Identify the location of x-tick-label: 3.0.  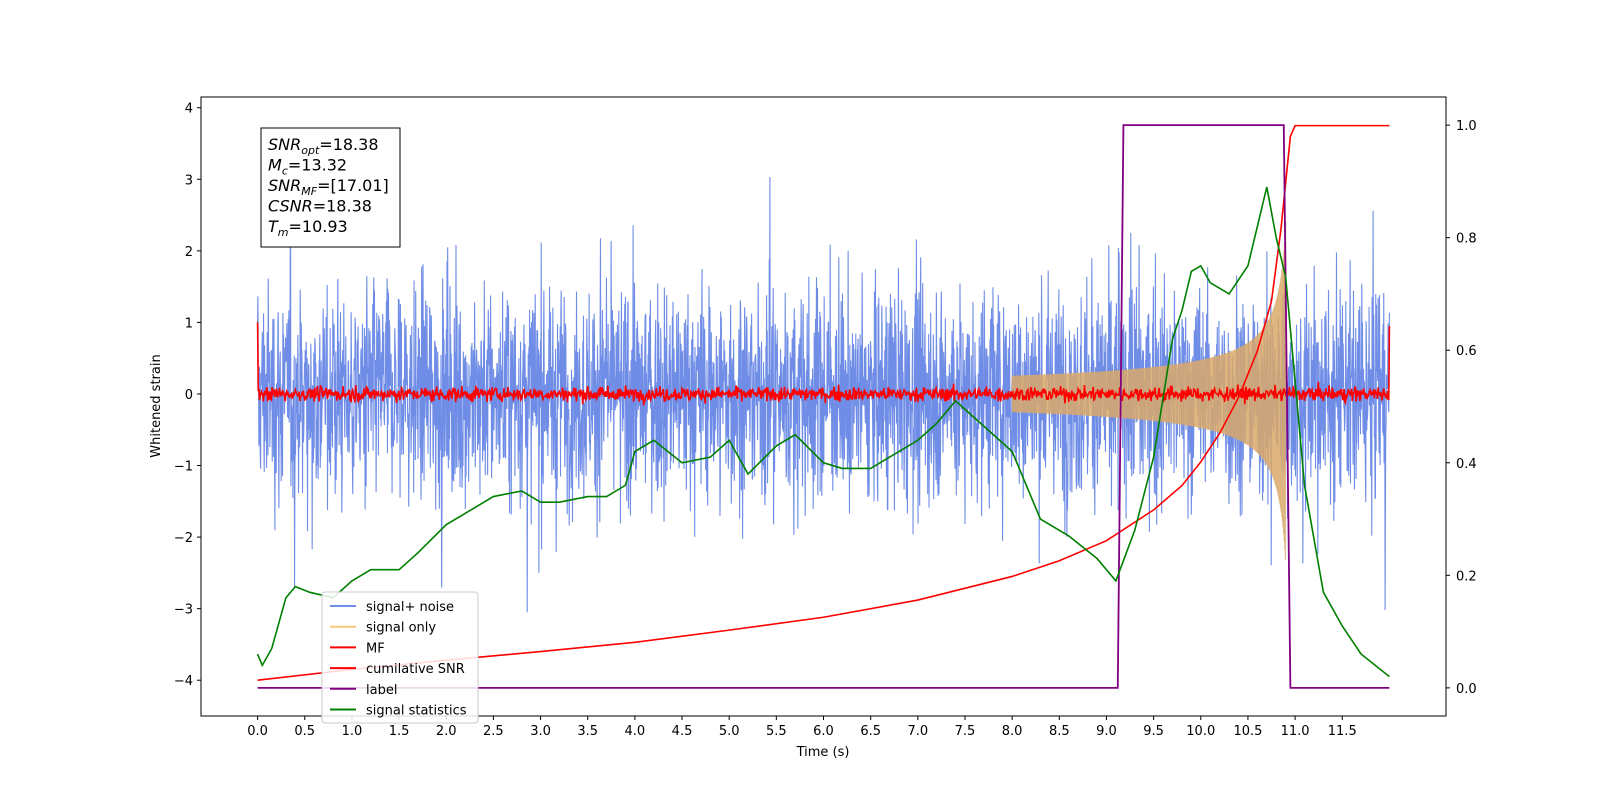
(540, 731).